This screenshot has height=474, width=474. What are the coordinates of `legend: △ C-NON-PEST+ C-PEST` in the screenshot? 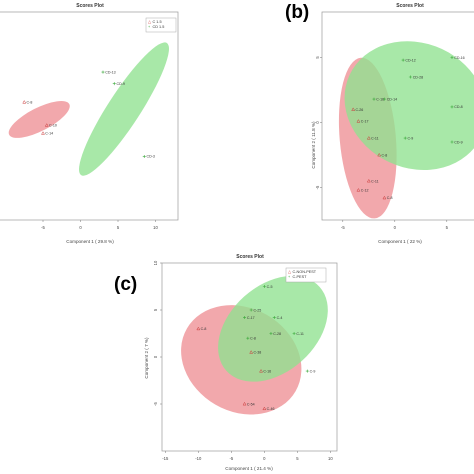 It's located at (306, 275).